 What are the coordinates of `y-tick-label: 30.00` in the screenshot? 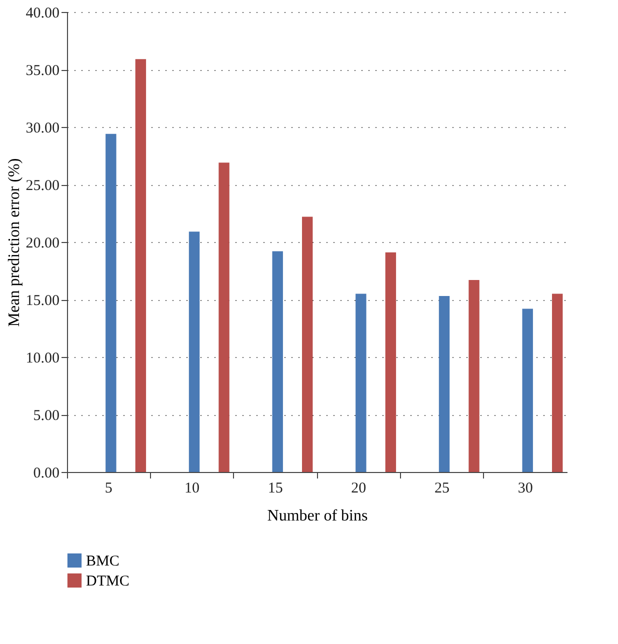 It's located at (43, 128).